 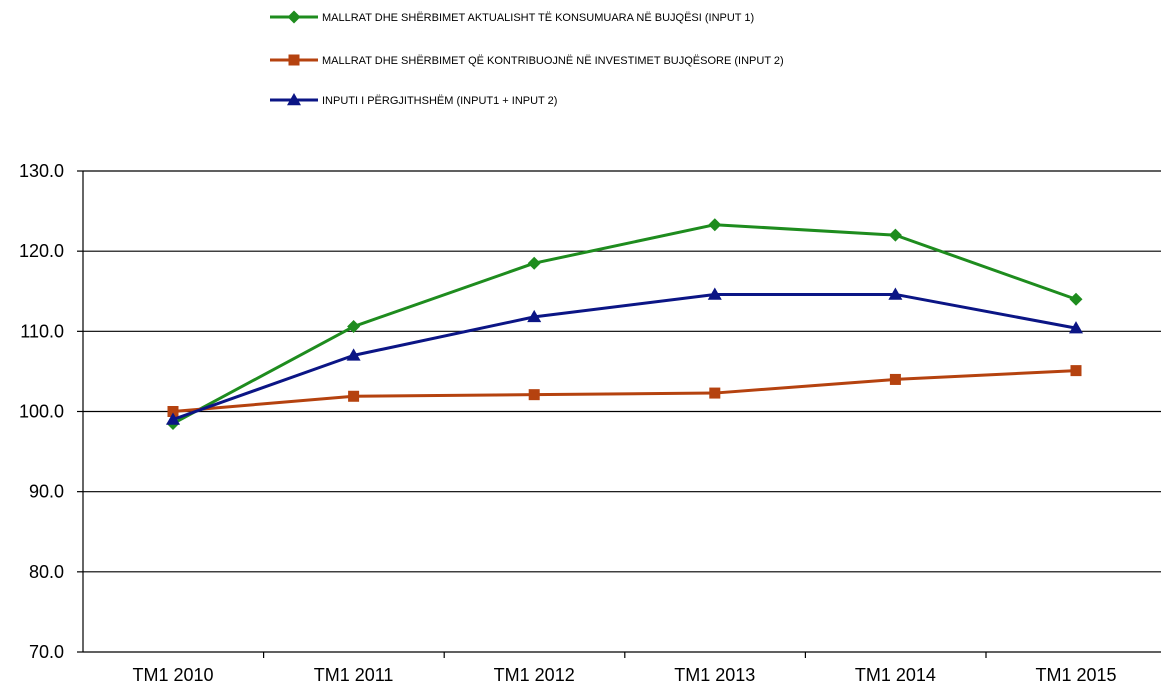 I want to click on y-axis-tick-labels: 70.0 80.0 90.0 100.0 110.0 120.0 130.0, so click(x=51, y=411).